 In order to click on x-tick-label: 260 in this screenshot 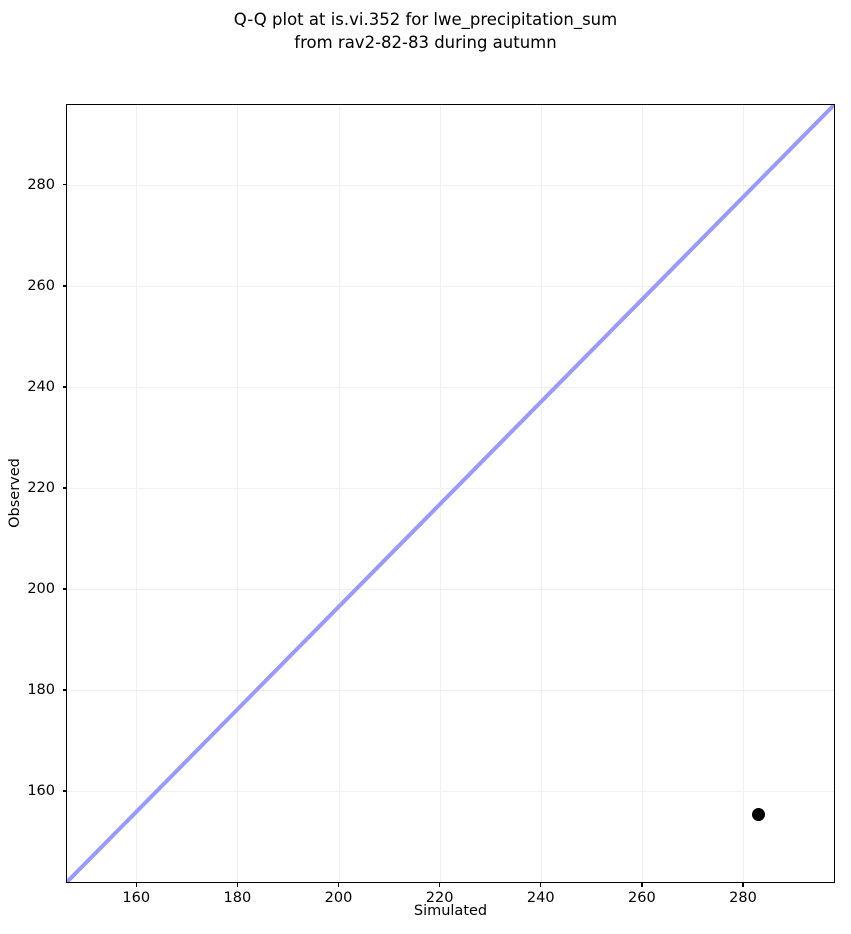, I will do `click(642, 898)`.